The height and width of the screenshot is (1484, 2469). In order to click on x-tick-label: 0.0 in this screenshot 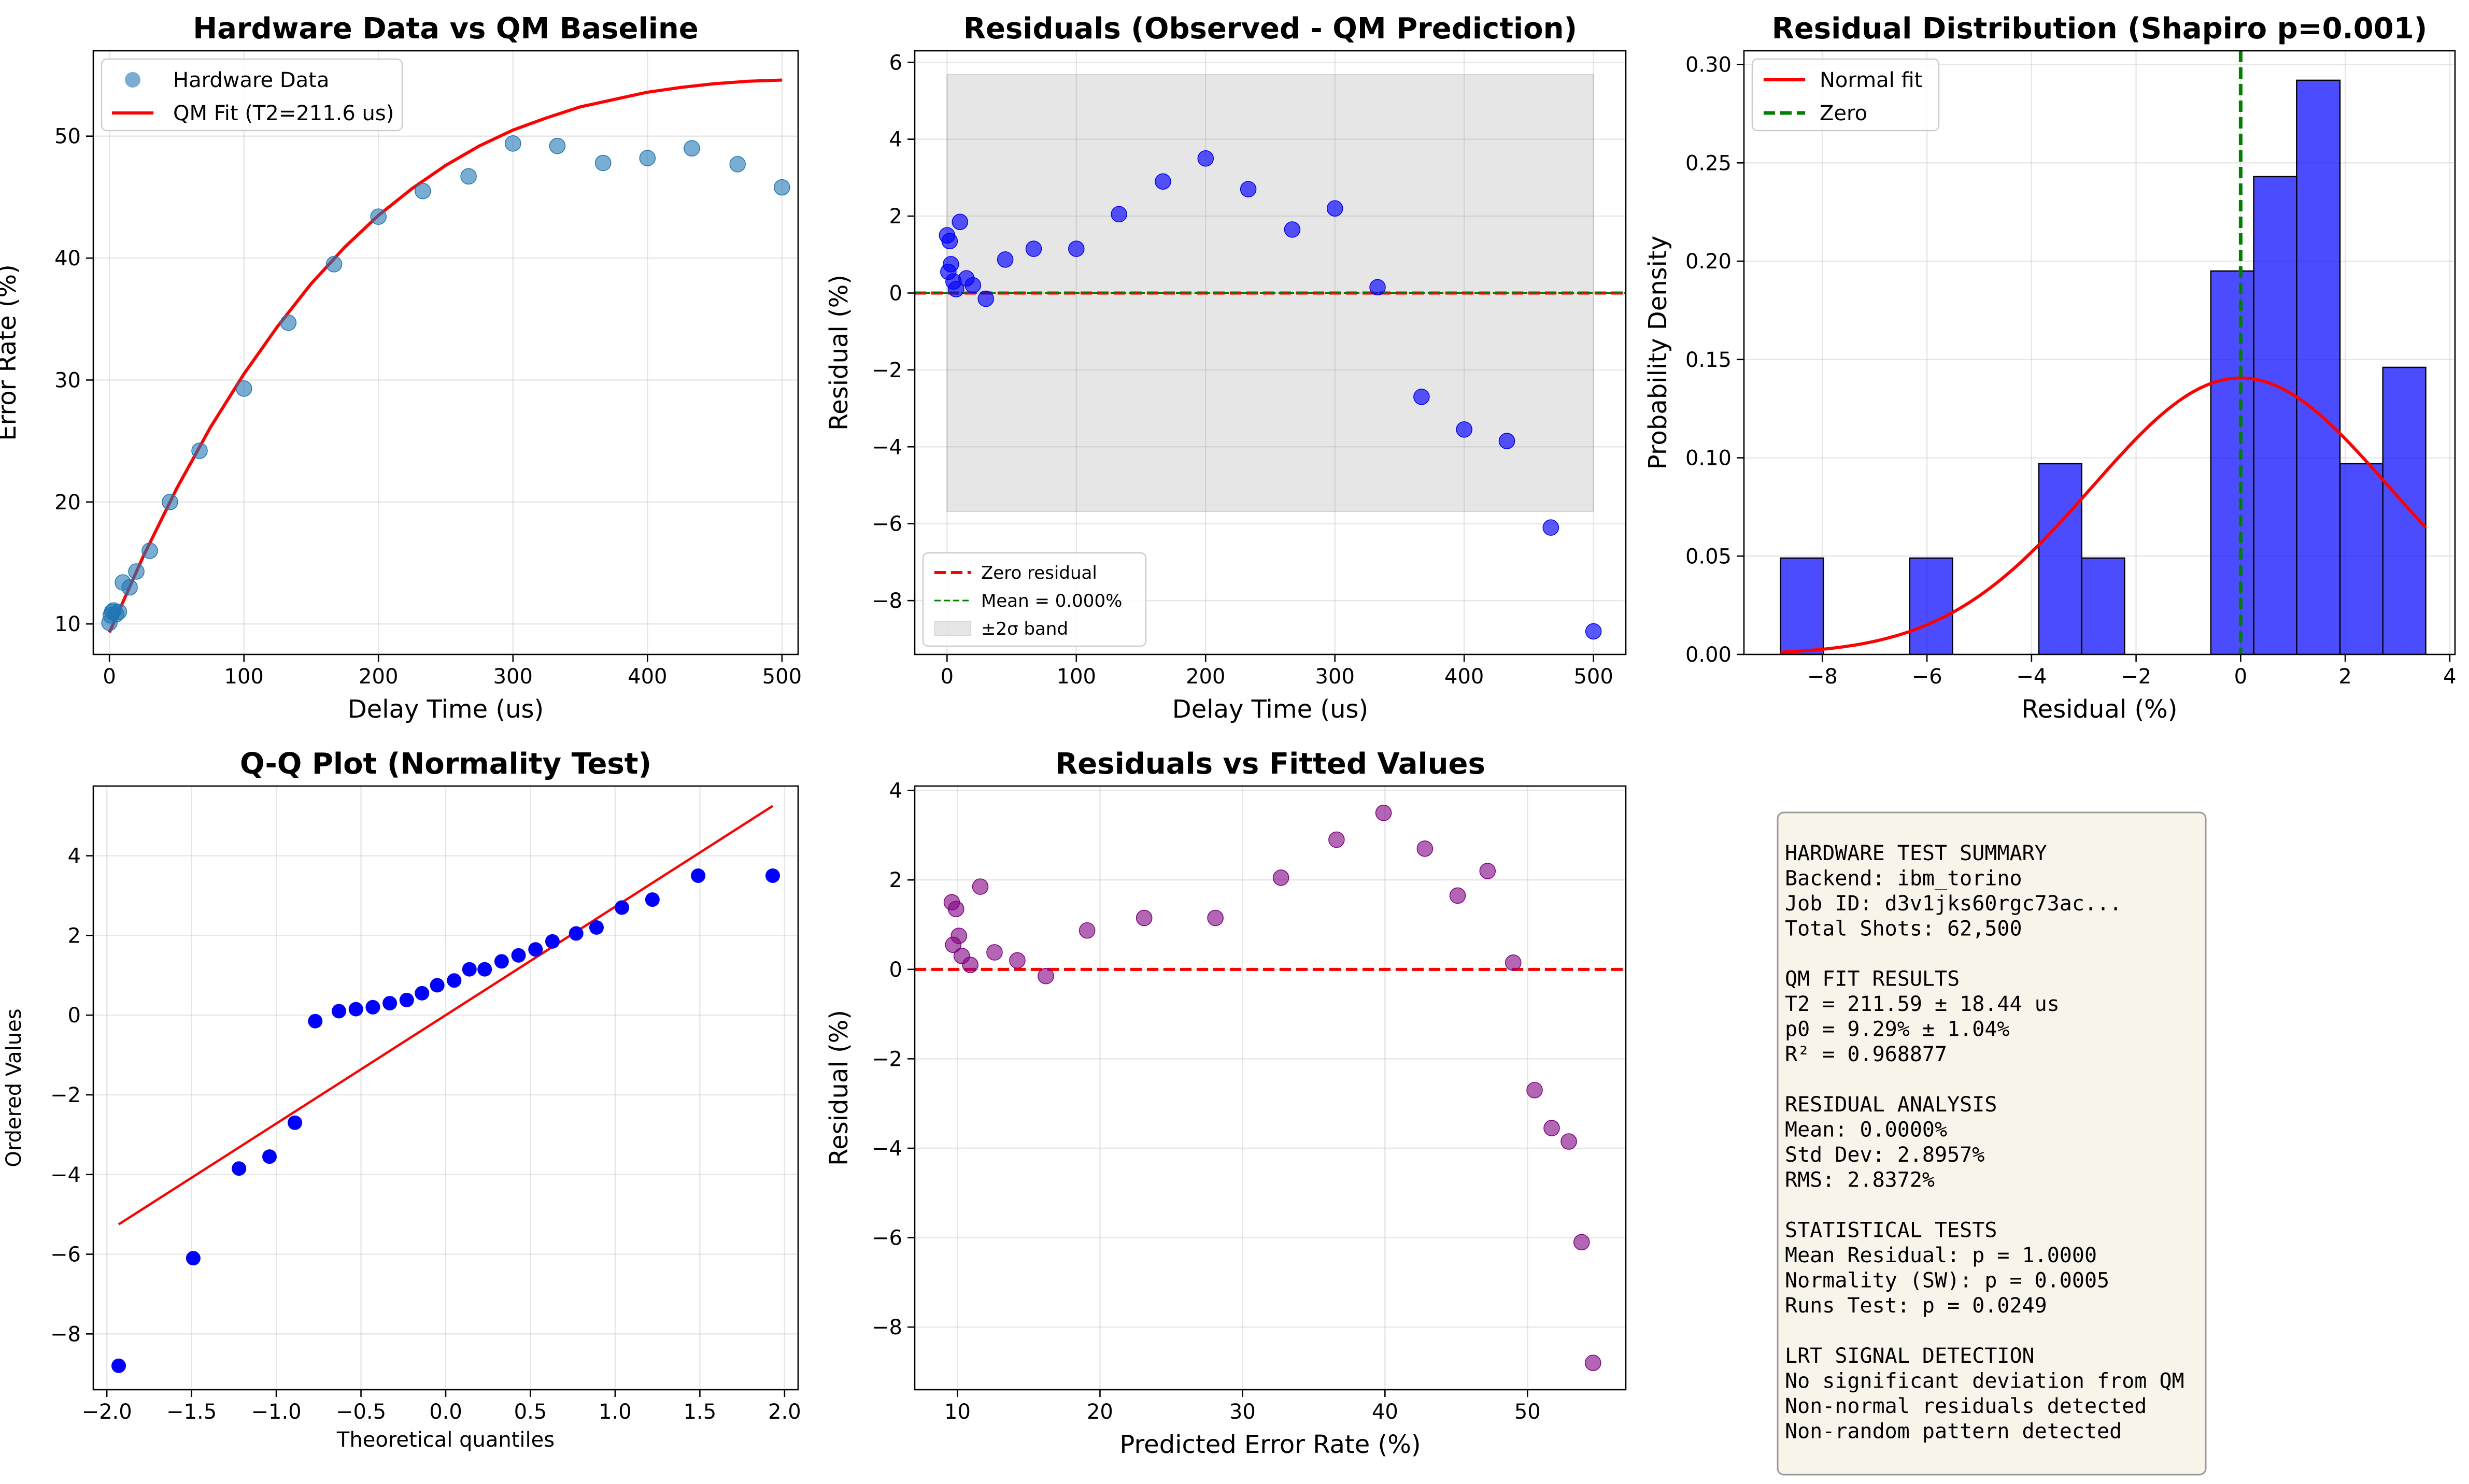, I will do `click(445, 1412)`.